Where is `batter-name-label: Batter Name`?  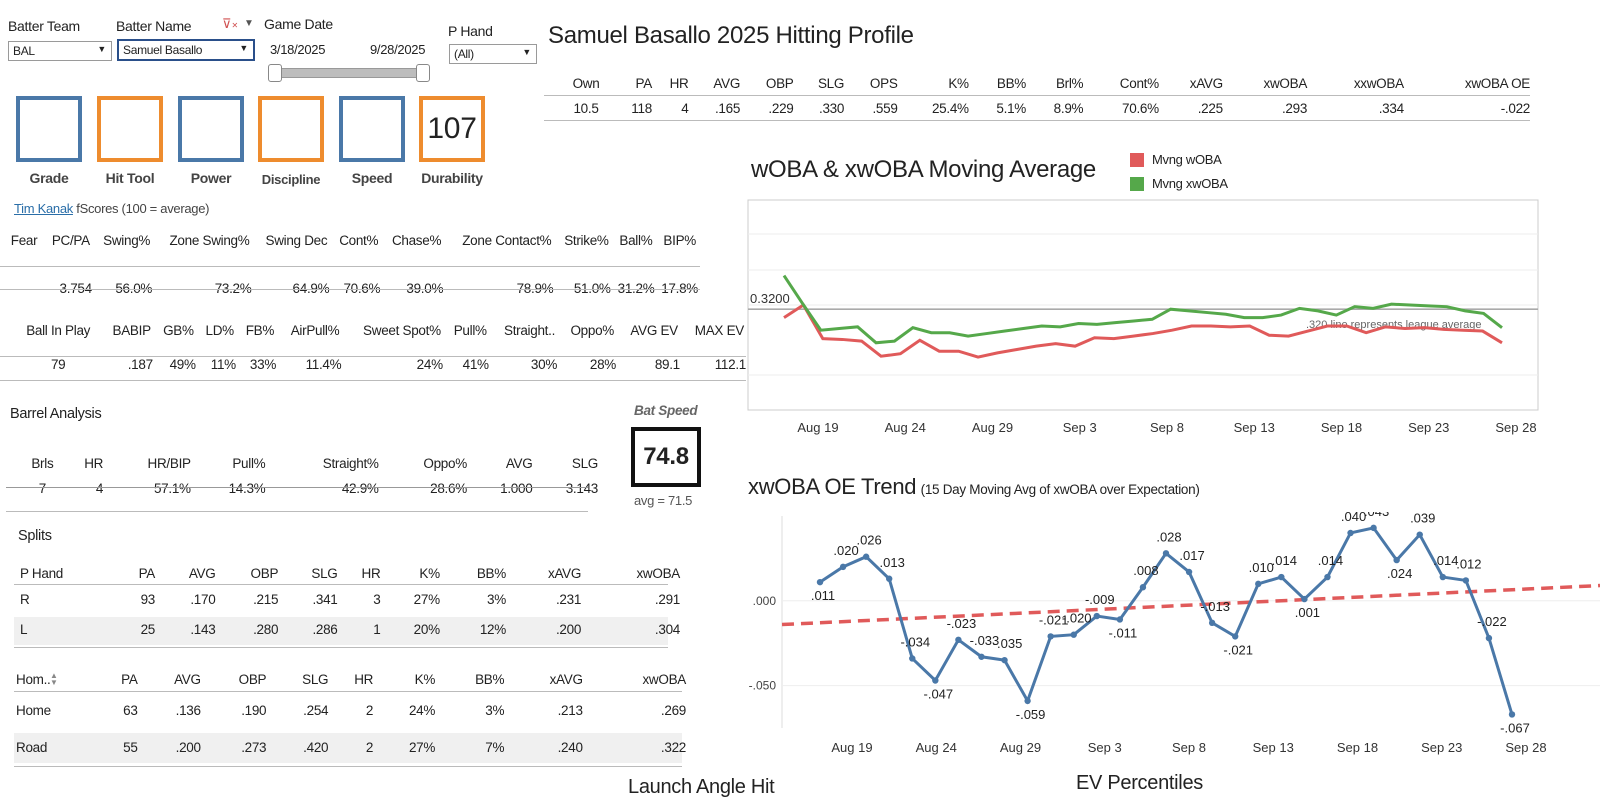 batter-name-label: Batter Name is located at coordinates (154, 26).